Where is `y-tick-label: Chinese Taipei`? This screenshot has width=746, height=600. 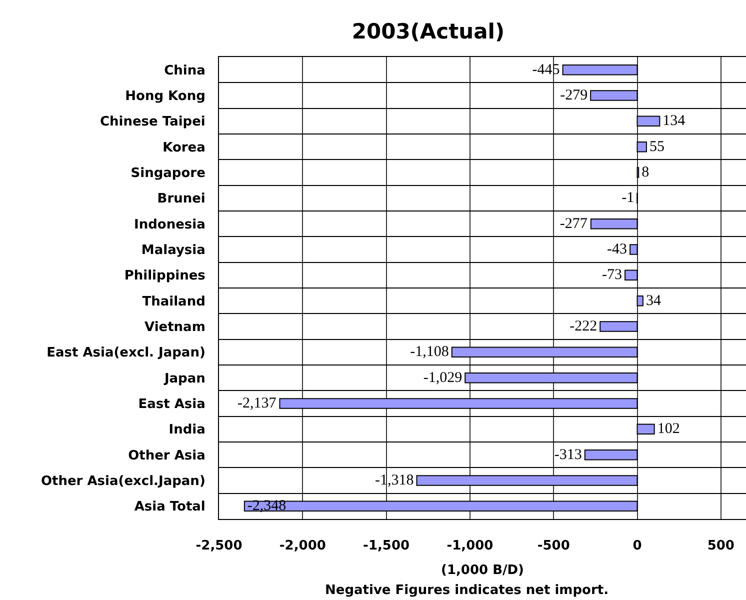
y-tick-label: Chinese Taipei is located at coordinates (153, 122).